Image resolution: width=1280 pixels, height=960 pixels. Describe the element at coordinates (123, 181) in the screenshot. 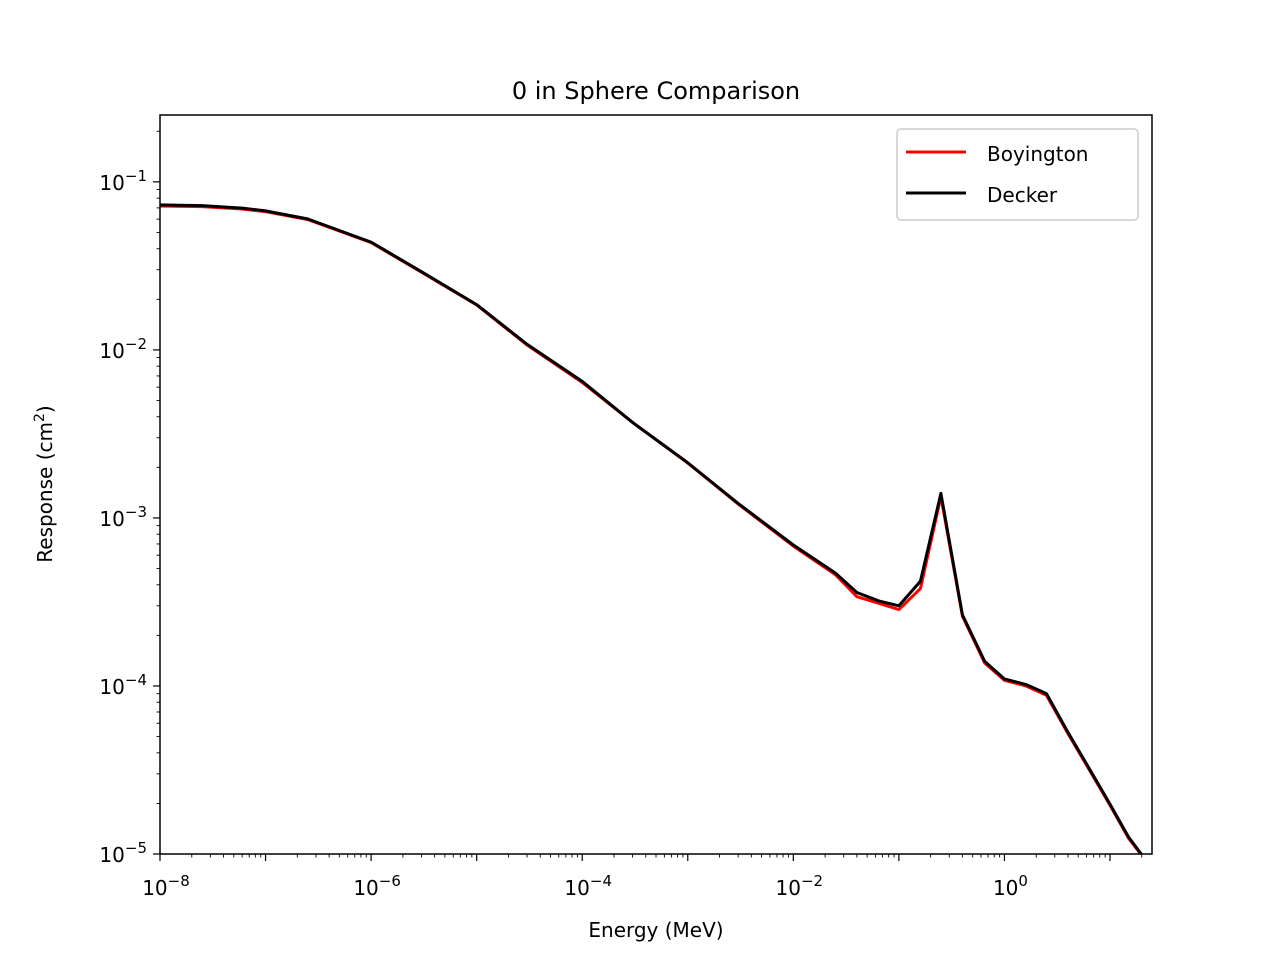

I see `y-tick-label: 10⁻¹` at that location.